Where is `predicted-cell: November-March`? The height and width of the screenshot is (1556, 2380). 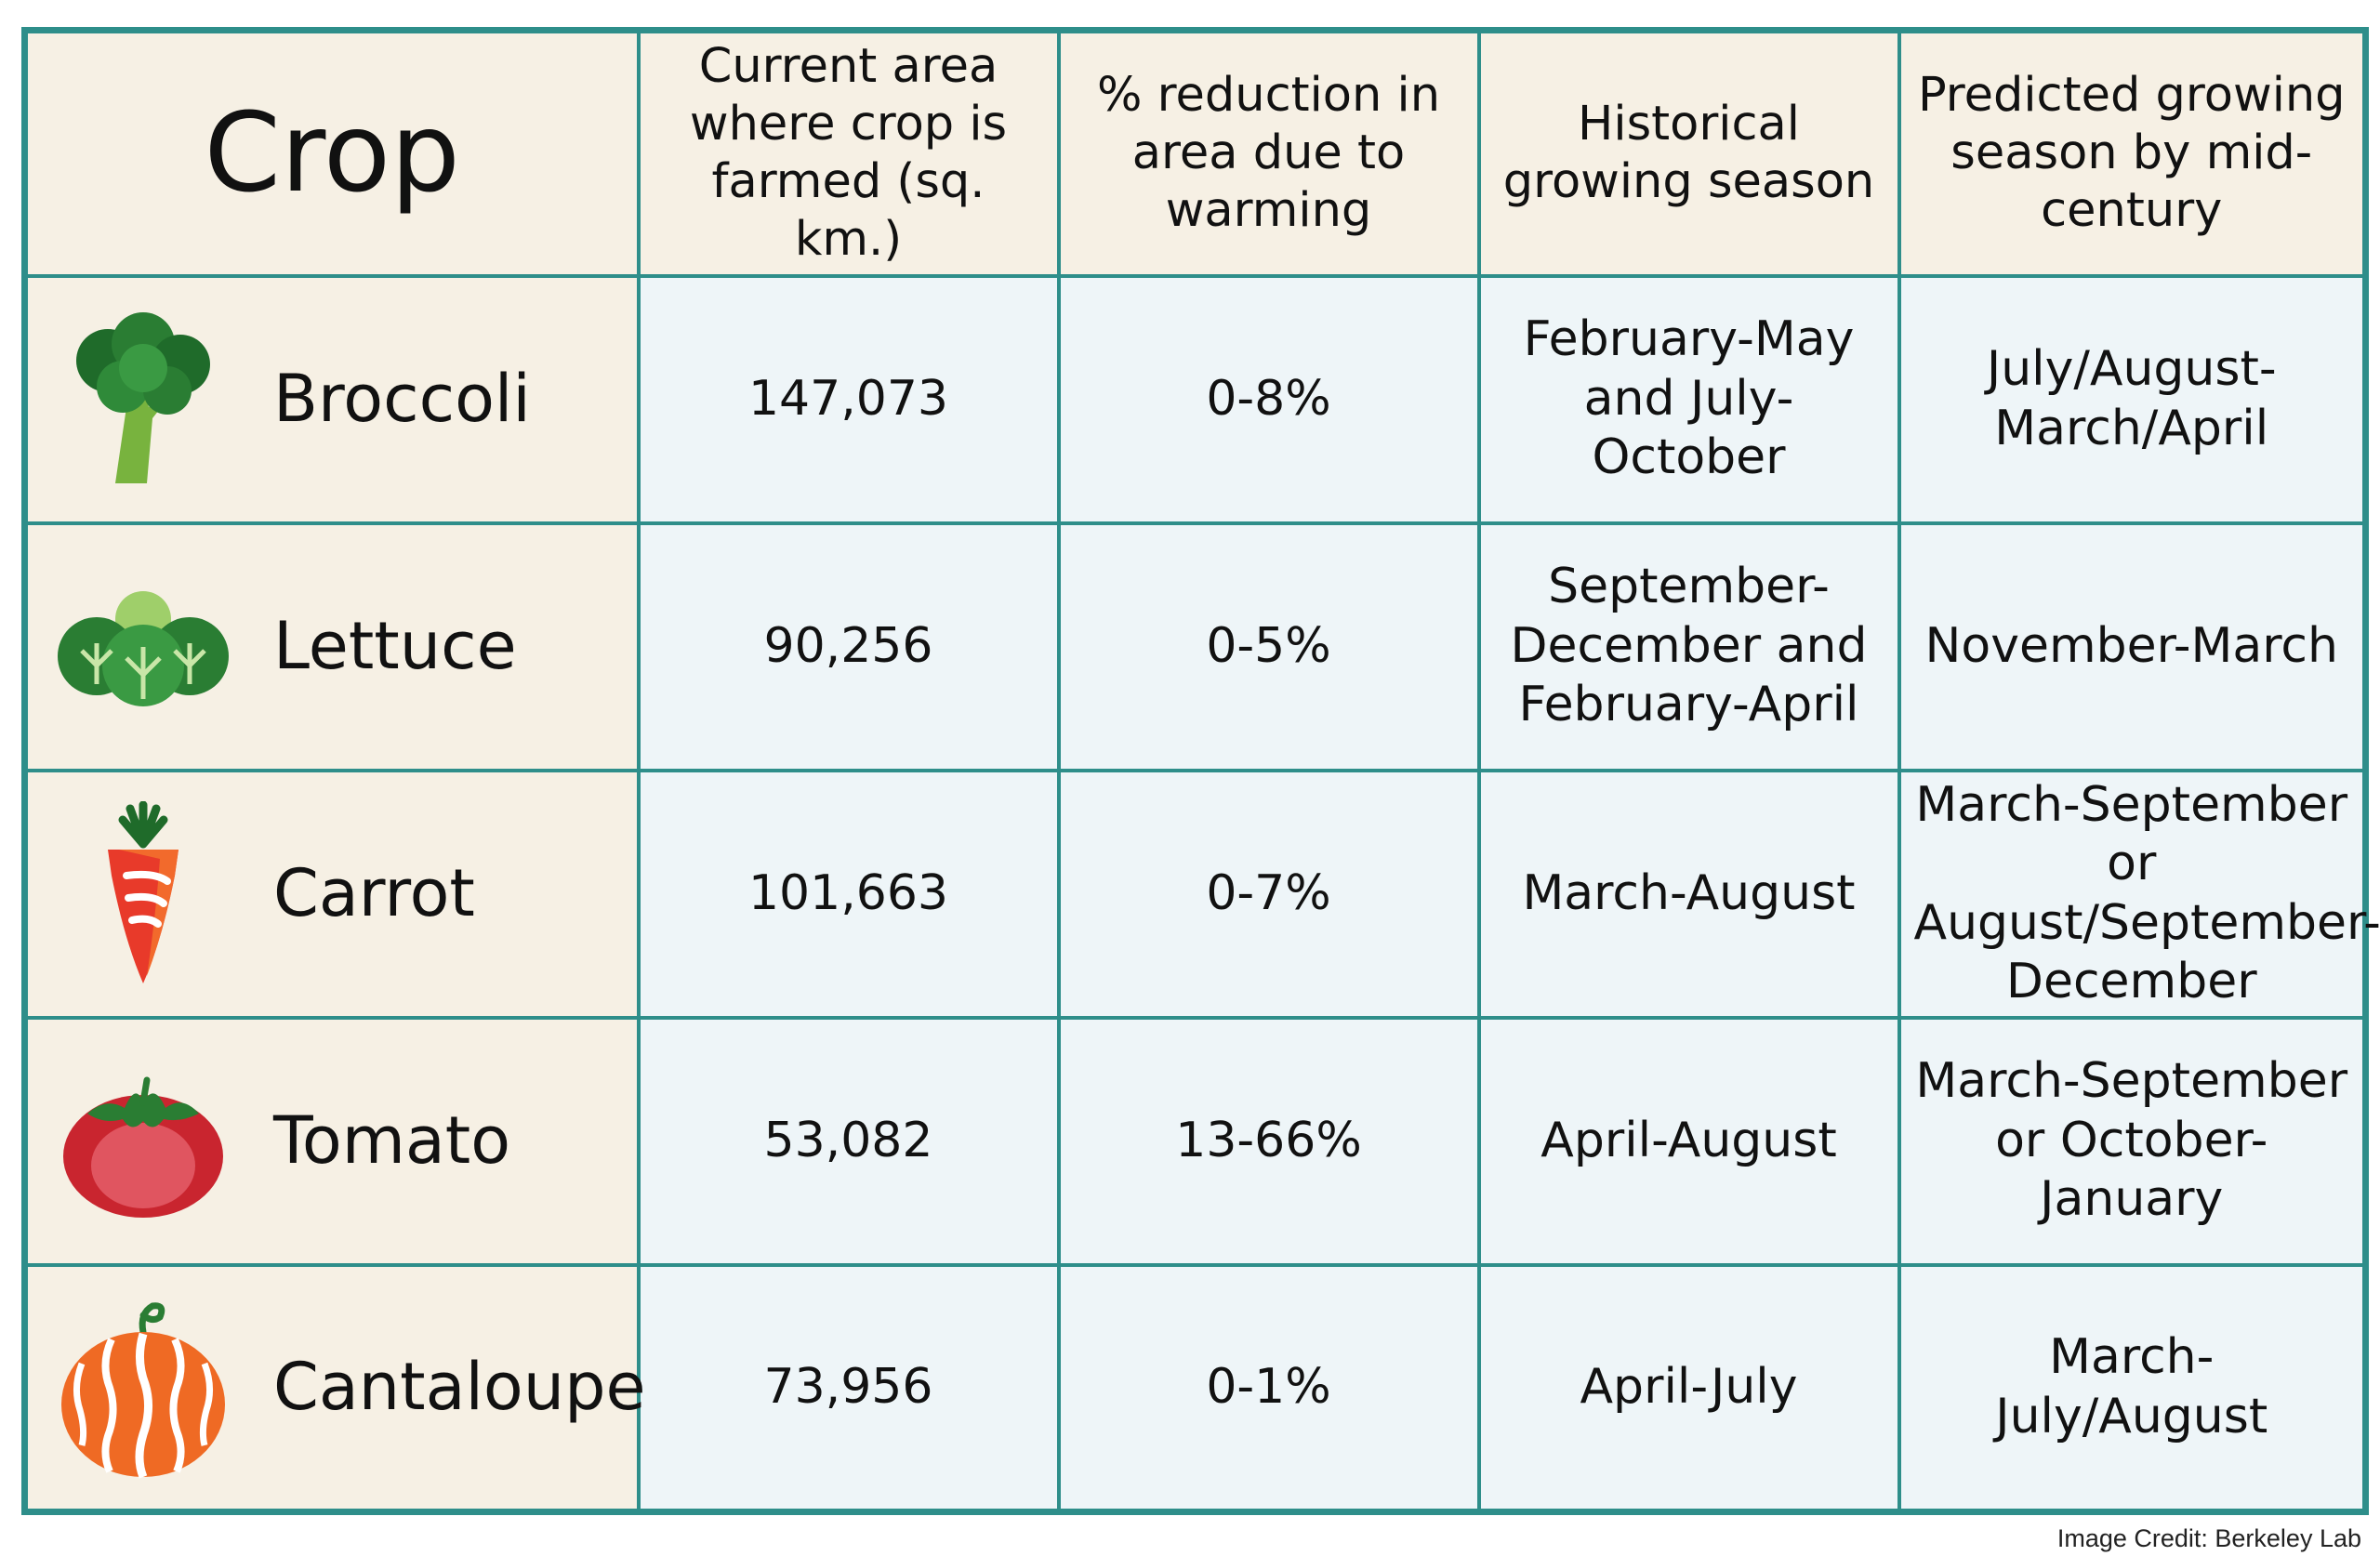
predicted-cell: November-March is located at coordinates (2132, 646).